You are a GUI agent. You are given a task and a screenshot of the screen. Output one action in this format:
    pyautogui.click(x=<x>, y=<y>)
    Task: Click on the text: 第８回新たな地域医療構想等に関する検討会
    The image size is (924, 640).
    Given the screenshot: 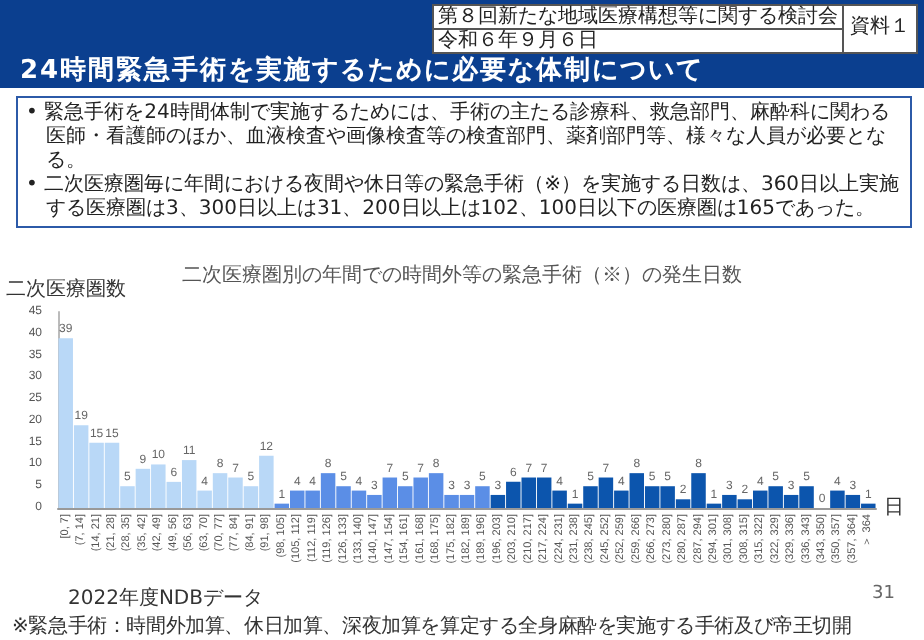 What is the action you would take?
    pyautogui.click(x=638, y=17)
    